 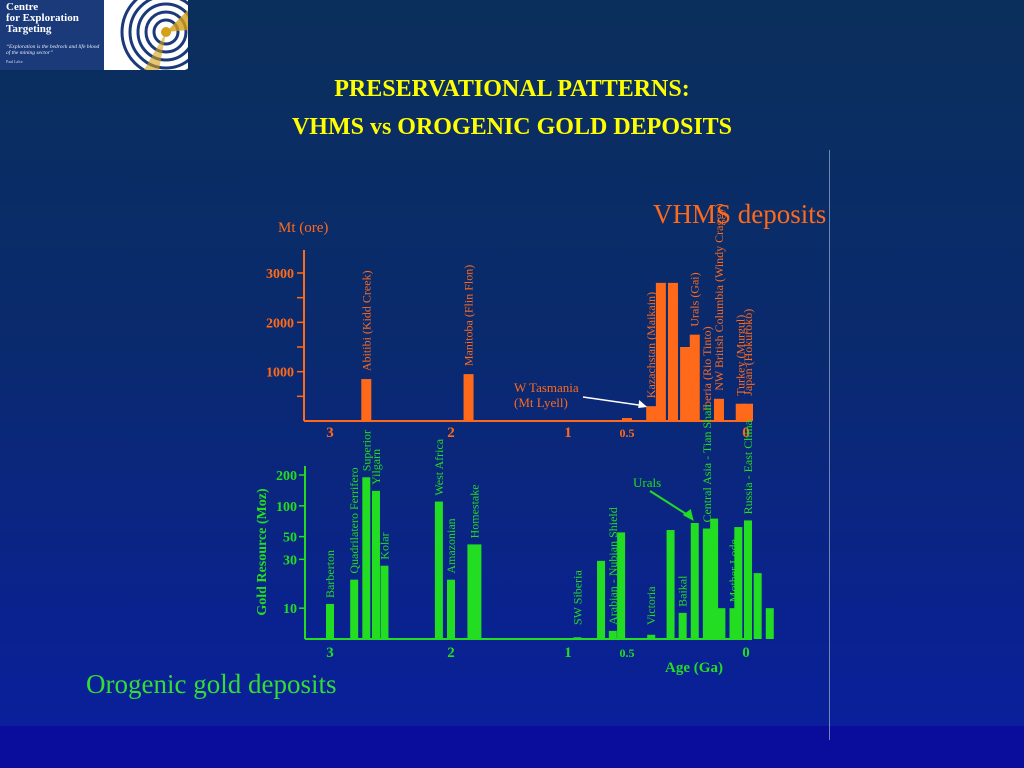 I want to click on vhms-bar-label: Kazachstan (Maikain), so click(x=651, y=345).